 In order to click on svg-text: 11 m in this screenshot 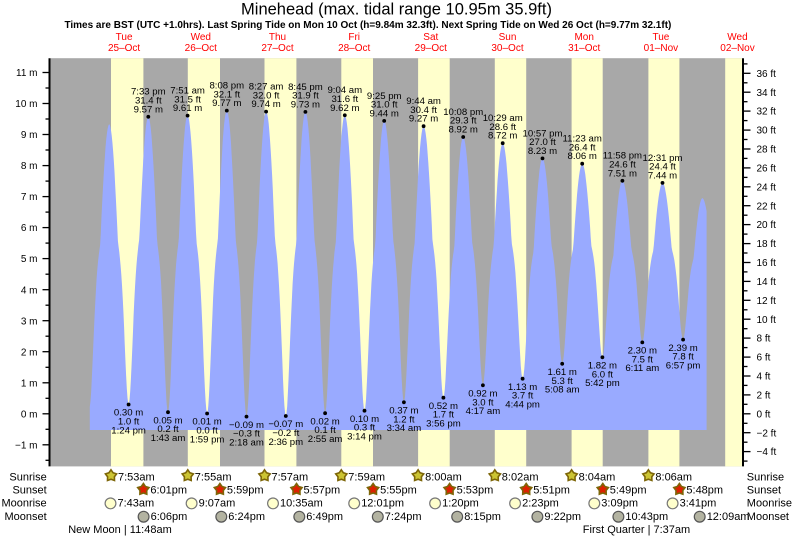, I will do `click(27, 73)`.